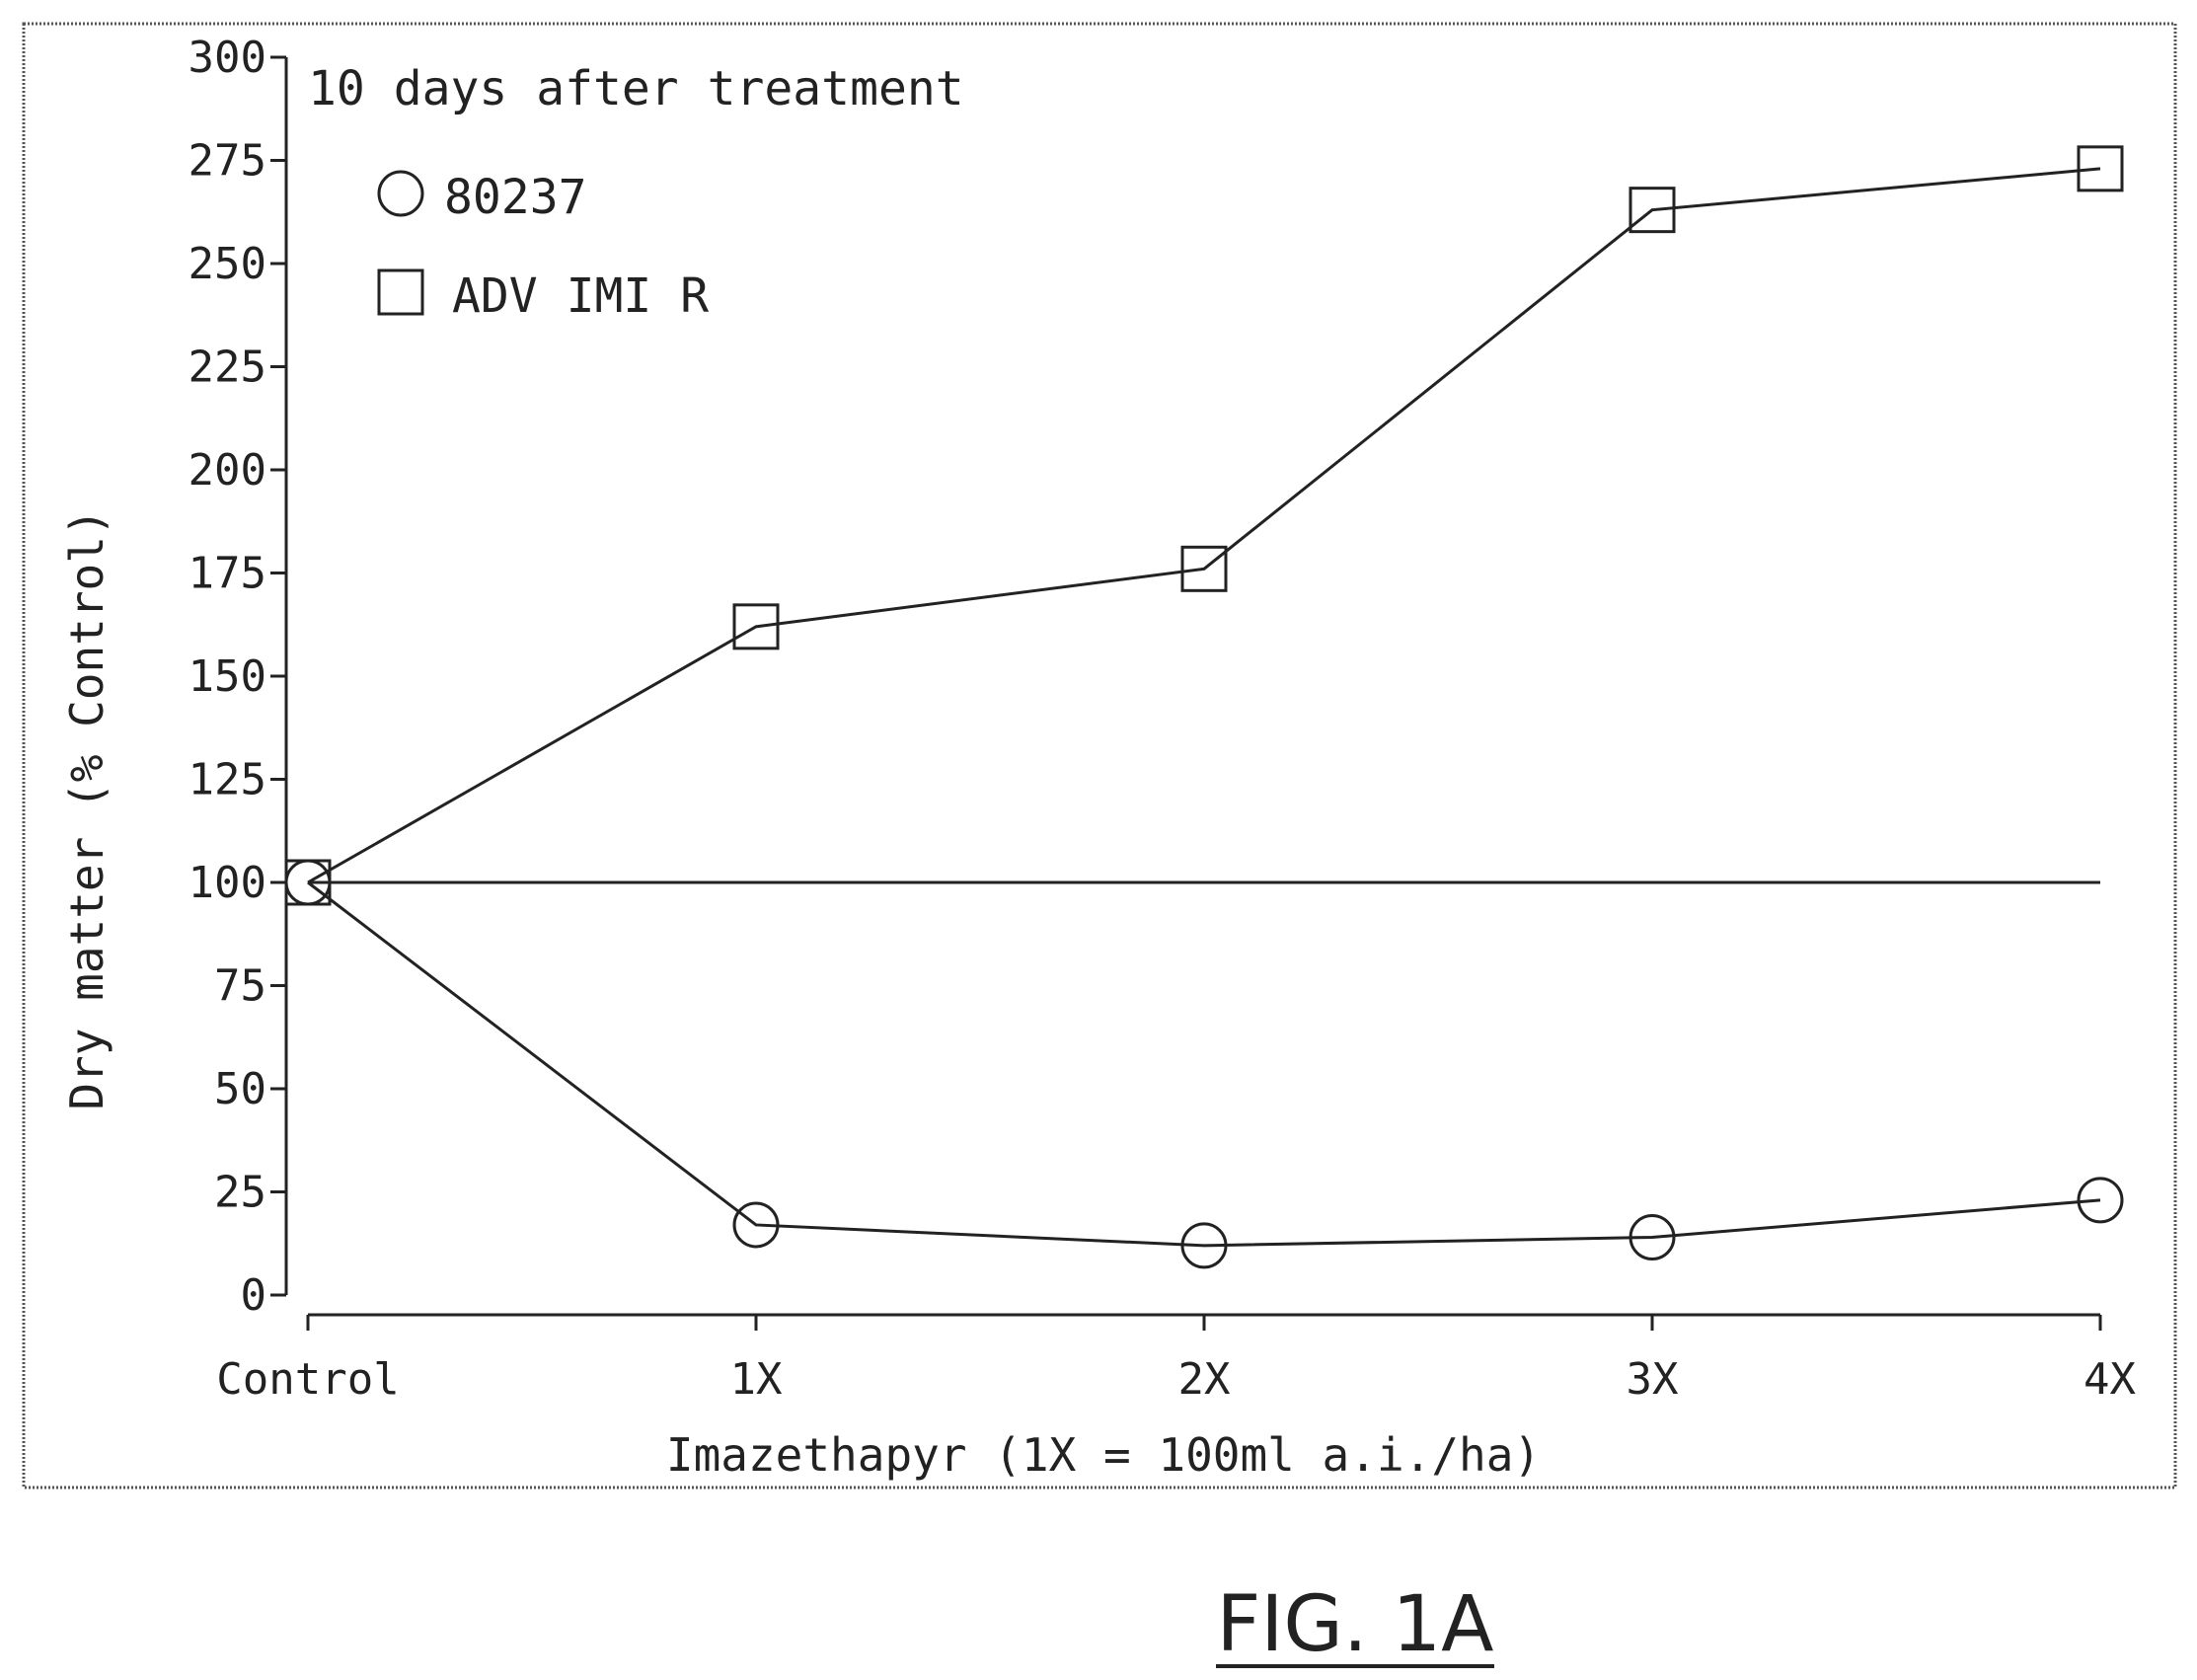 Image resolution: width=2197 pixels, height=1680 pixels. Describe the element at coordinates (307, 1379) in the screenshot. I see `x-tick-label-control: Control` at that location.